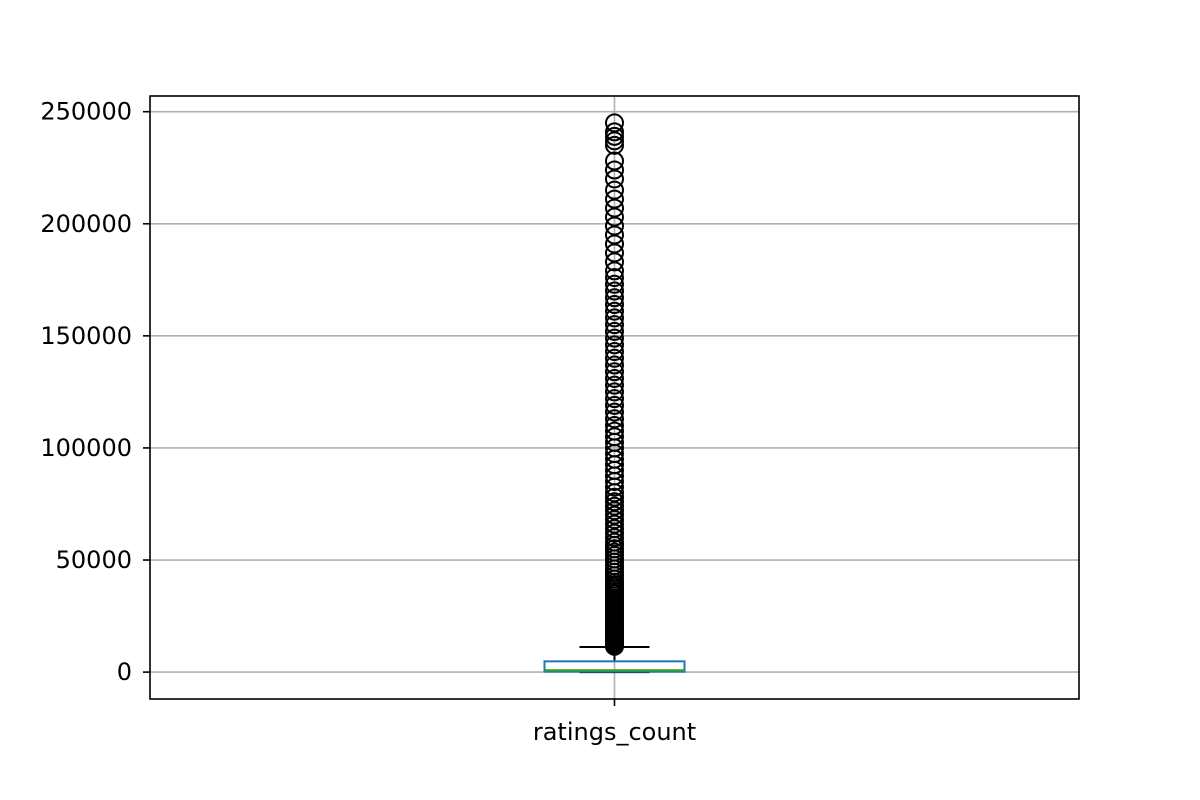 This screenshot has width=1200, height=800. I want to click on outlier-points, so click(614, 384).